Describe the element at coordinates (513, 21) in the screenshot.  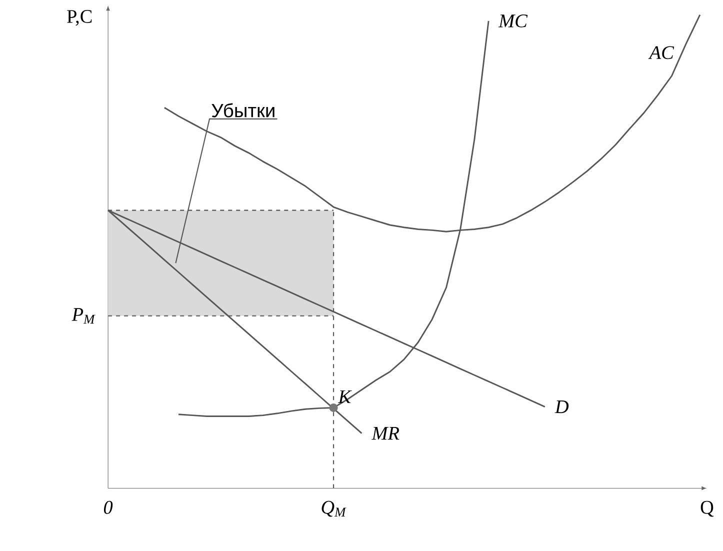
I see `series-label: MC` at that location.